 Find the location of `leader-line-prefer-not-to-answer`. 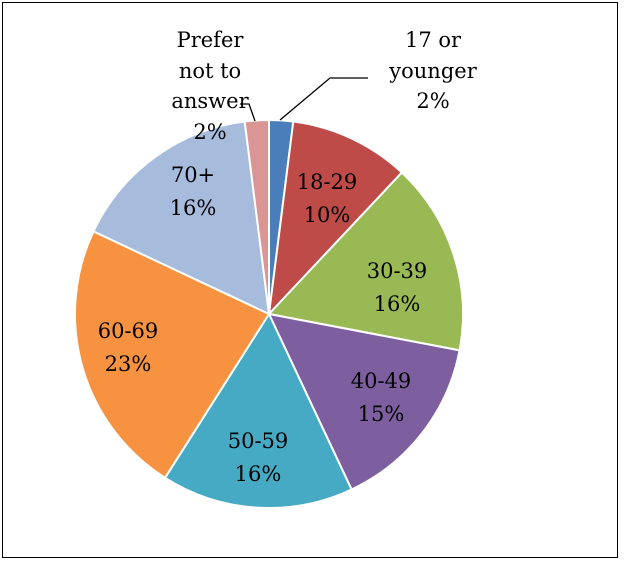

leader-line-prefer-not-to-answer is located at coordinates (248, 112).